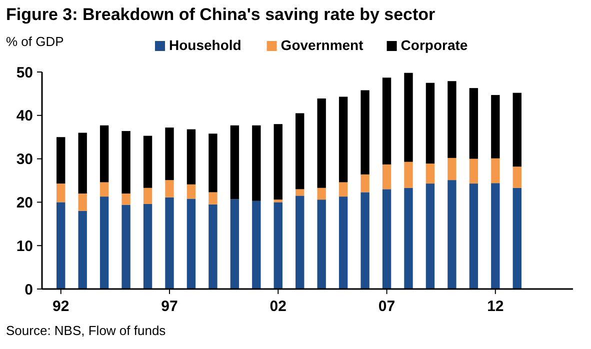 The height and width of the screenshot is (349, 591). Describe the element at coordinates (24, 246) in the screenshot. I see `y-tick-label: 10` at that location.